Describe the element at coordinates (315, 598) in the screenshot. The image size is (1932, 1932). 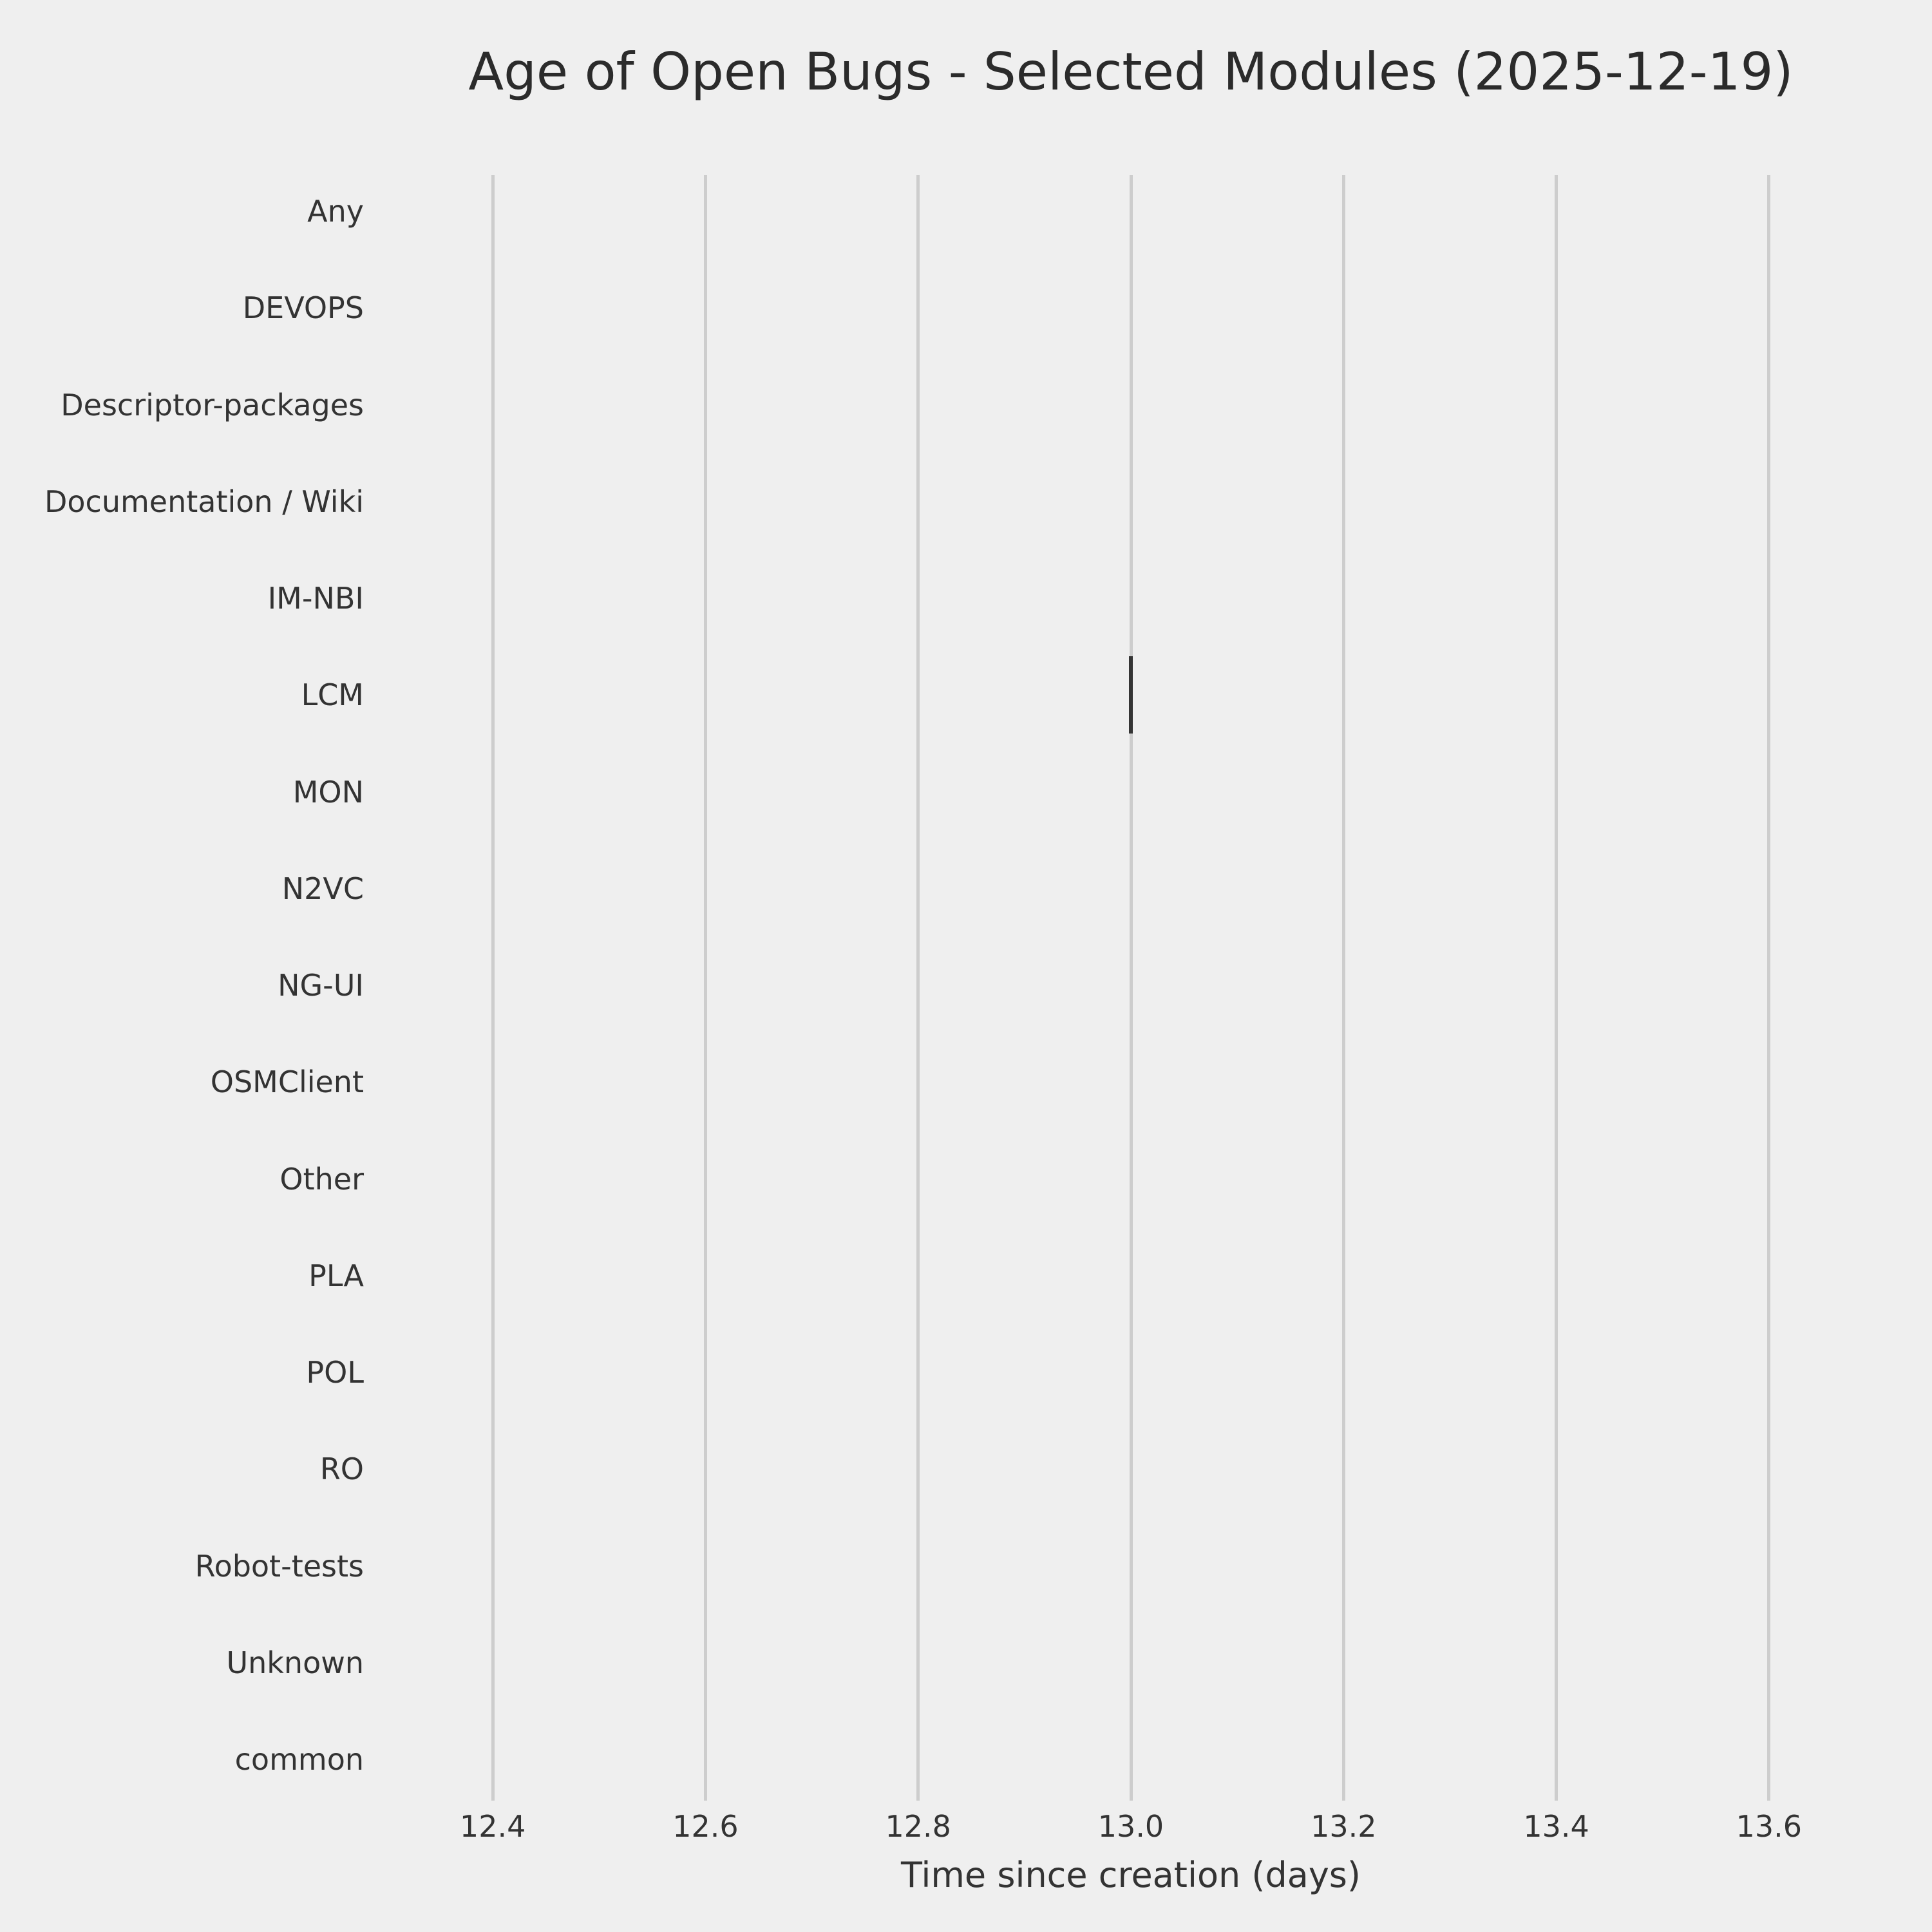
I see `y-tick-label: IM-NBI` at that location.